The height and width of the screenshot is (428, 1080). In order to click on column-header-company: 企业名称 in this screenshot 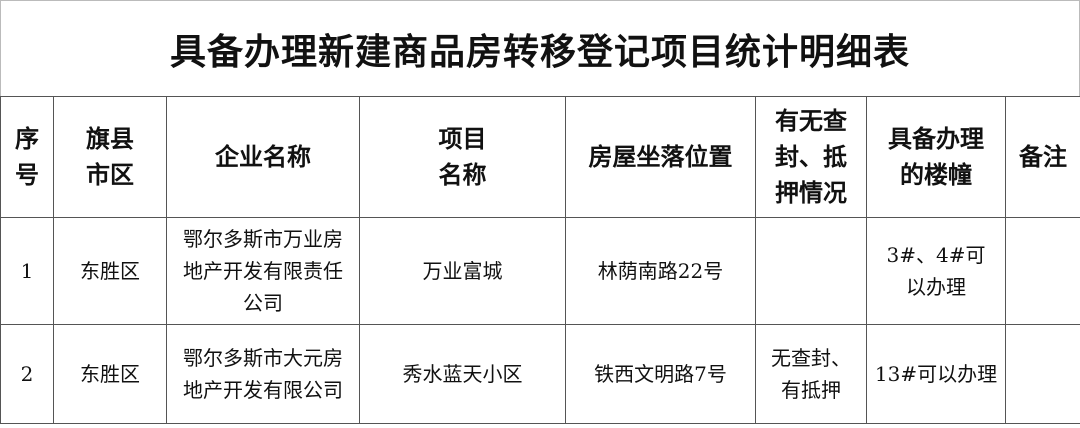, I will do `click(263, 157)`.